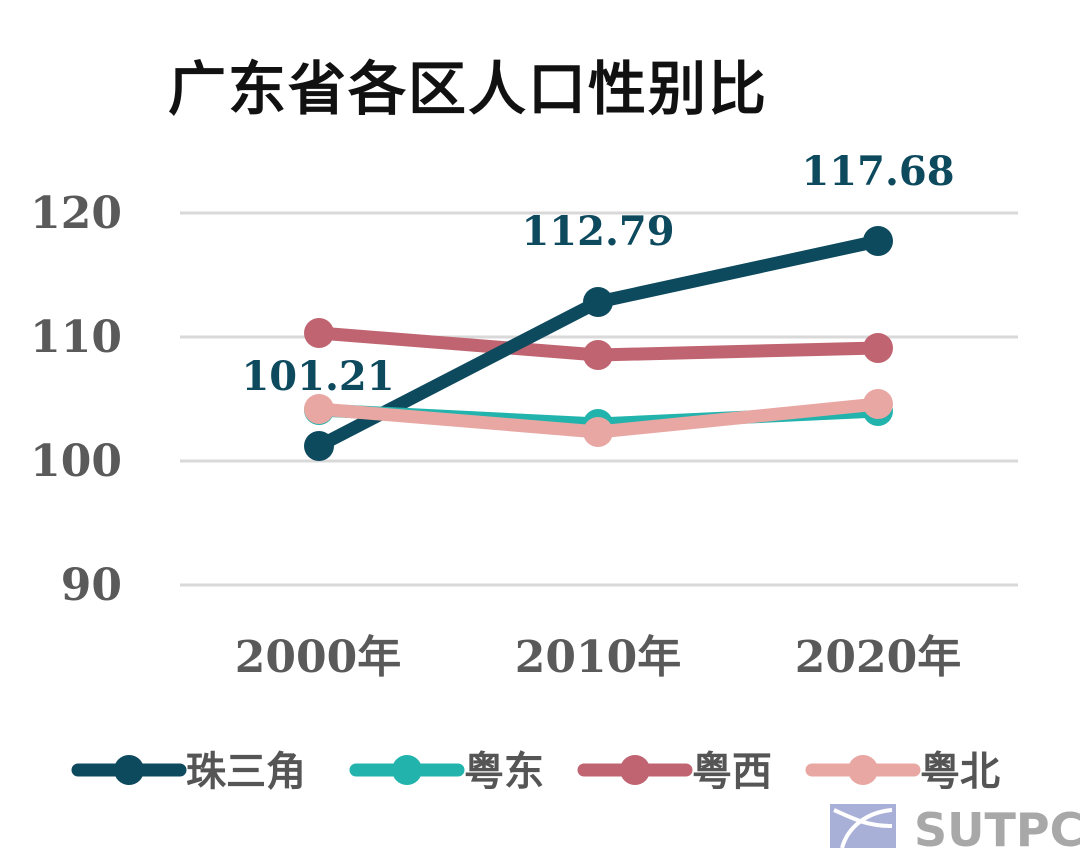 This screenshot has height=851, width=1080. Describe the element at coordinates (732, 771) in the screenshot. I see `legend-label: 粤西` at that location.